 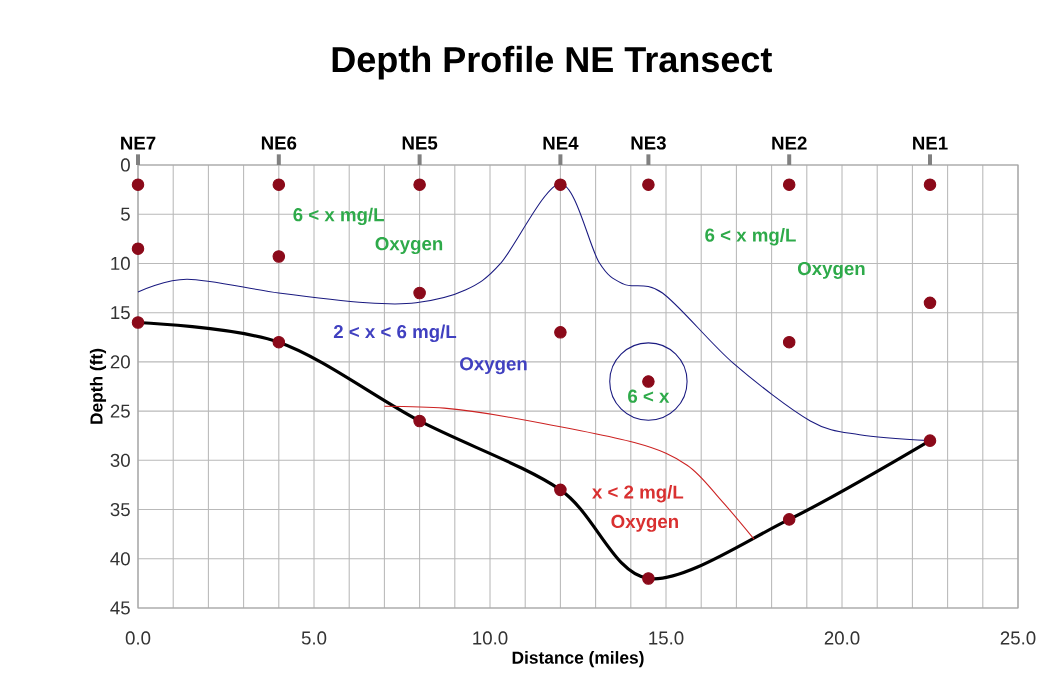 I want to click on annotation: NE3, so click(x=648, y=143).